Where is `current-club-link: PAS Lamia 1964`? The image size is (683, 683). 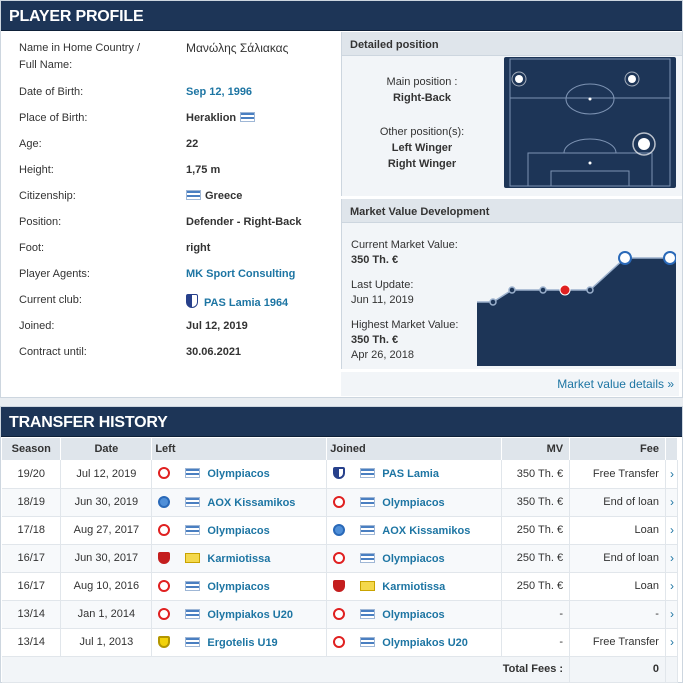
current-club-link: PAS Lamia 1964 is located at coordinates (237, 301).